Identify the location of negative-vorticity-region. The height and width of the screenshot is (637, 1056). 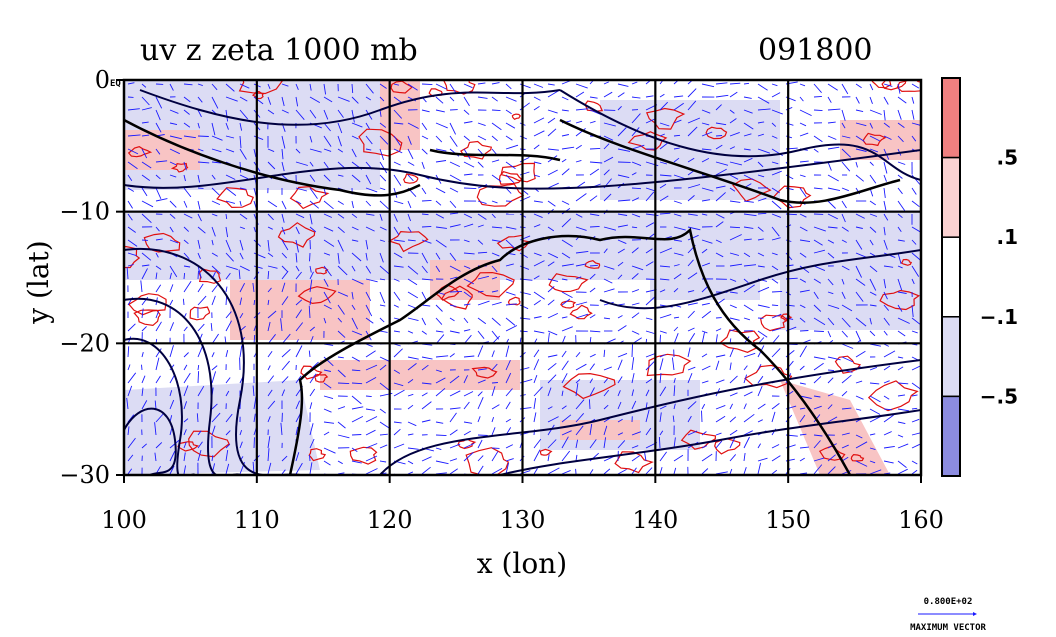
(705, 270).